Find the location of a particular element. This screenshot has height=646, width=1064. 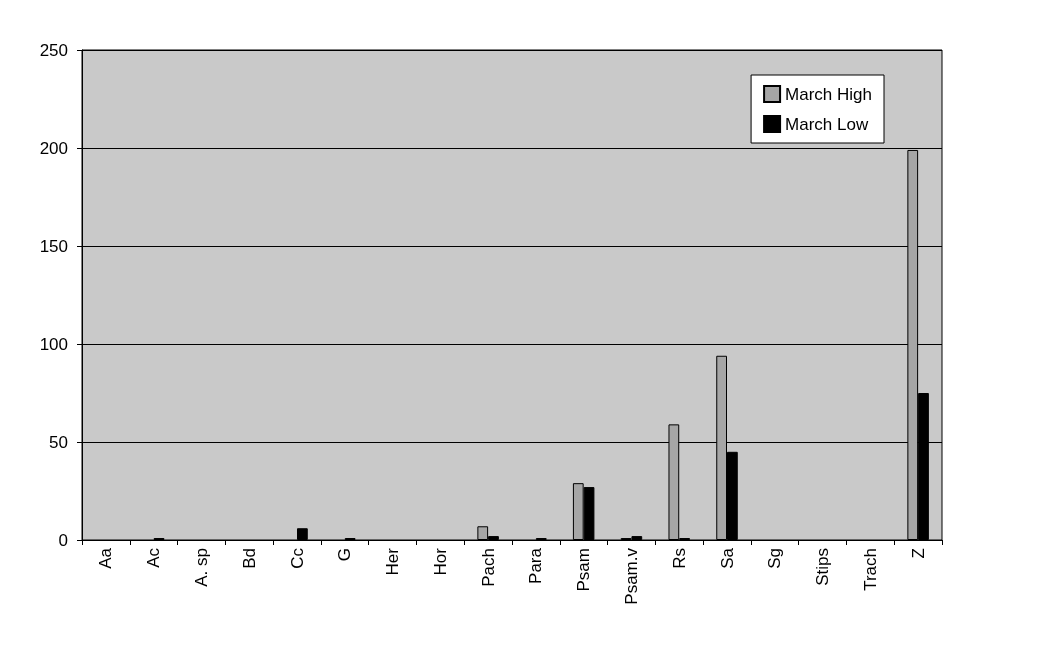

x-tick-label: Rs is located at coordinates (679, 558).